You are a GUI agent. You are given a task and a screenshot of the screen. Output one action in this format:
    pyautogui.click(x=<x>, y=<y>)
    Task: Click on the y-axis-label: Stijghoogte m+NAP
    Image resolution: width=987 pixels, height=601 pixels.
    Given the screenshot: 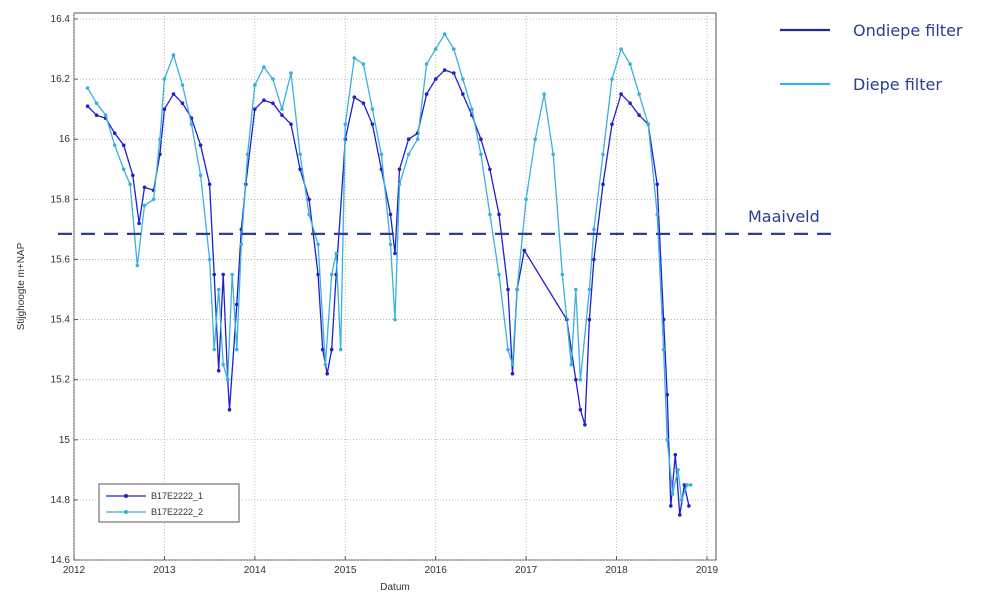 What is the action you would take?
    pyautogui.click(x=21, y=286)
    